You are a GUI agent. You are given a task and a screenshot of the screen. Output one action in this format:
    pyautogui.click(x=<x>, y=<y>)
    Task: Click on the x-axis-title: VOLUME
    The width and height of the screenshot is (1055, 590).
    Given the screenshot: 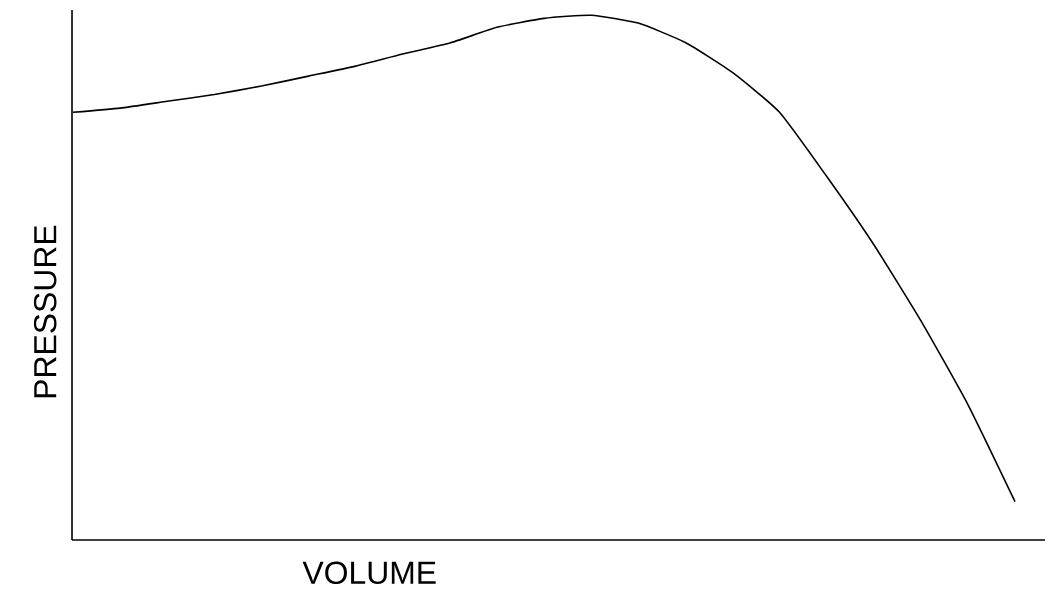 What is the action you would take?
    pyautogui.click(x=369, y=573)
    